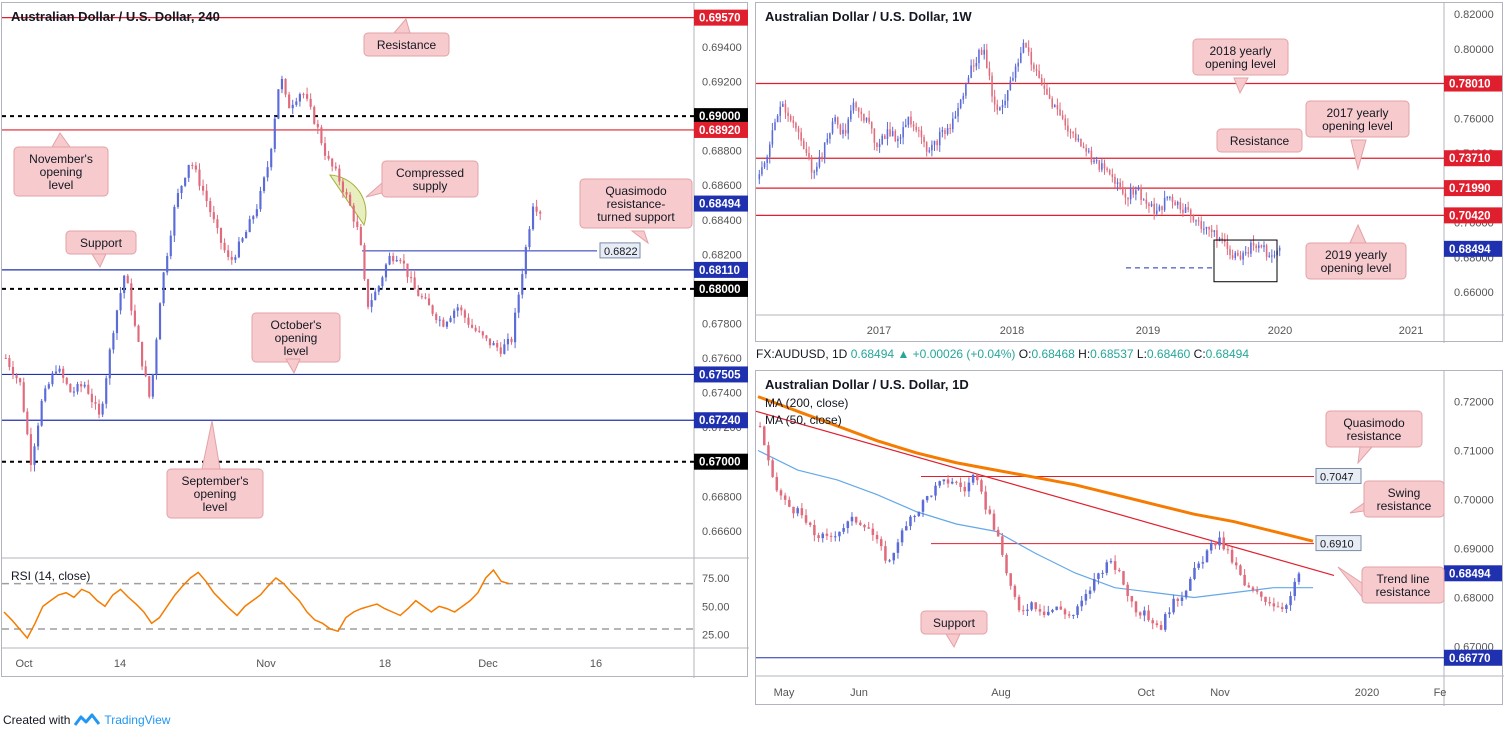 Image resolution: width=1504 pixels, height=737 pixels. I want to click on callout-support: Support, so click(101, 249).